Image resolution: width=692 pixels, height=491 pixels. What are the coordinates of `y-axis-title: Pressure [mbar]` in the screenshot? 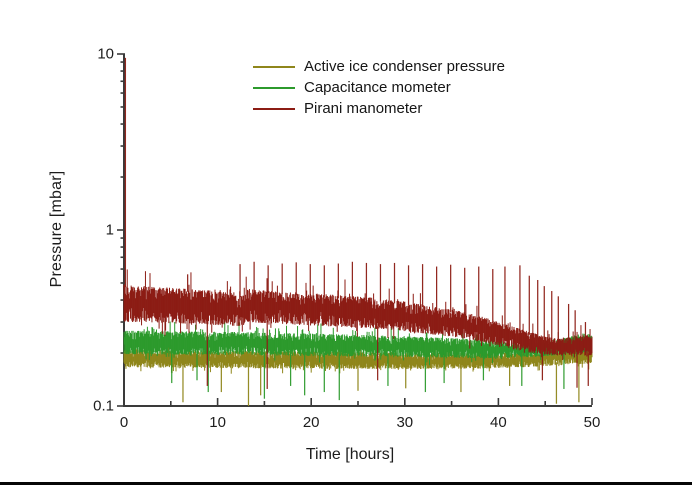 It's located at (56, 229).